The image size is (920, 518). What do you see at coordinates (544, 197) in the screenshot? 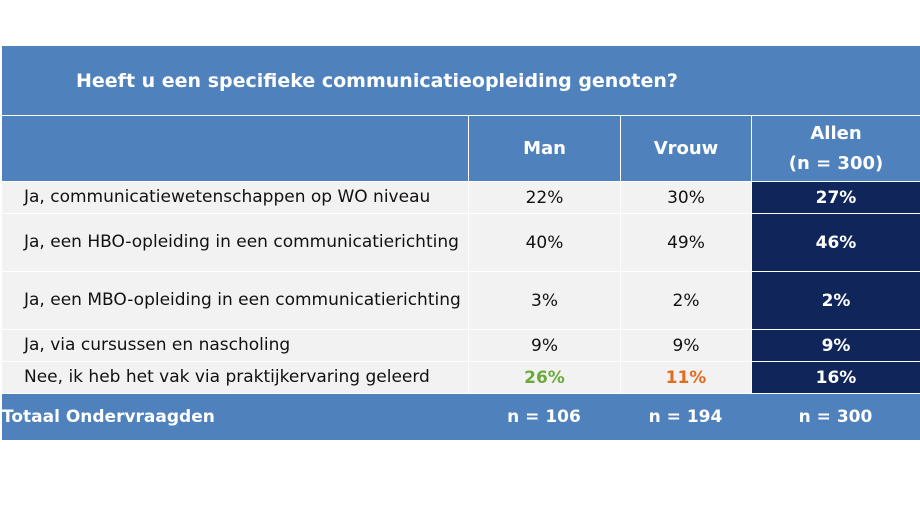
I see `value-man: 22%` at bounding box center [544, 197].